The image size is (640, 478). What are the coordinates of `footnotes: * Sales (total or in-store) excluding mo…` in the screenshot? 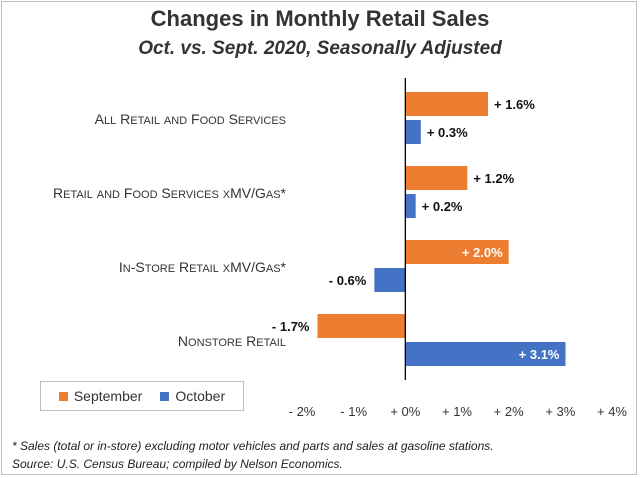 It's located at (322, 455).